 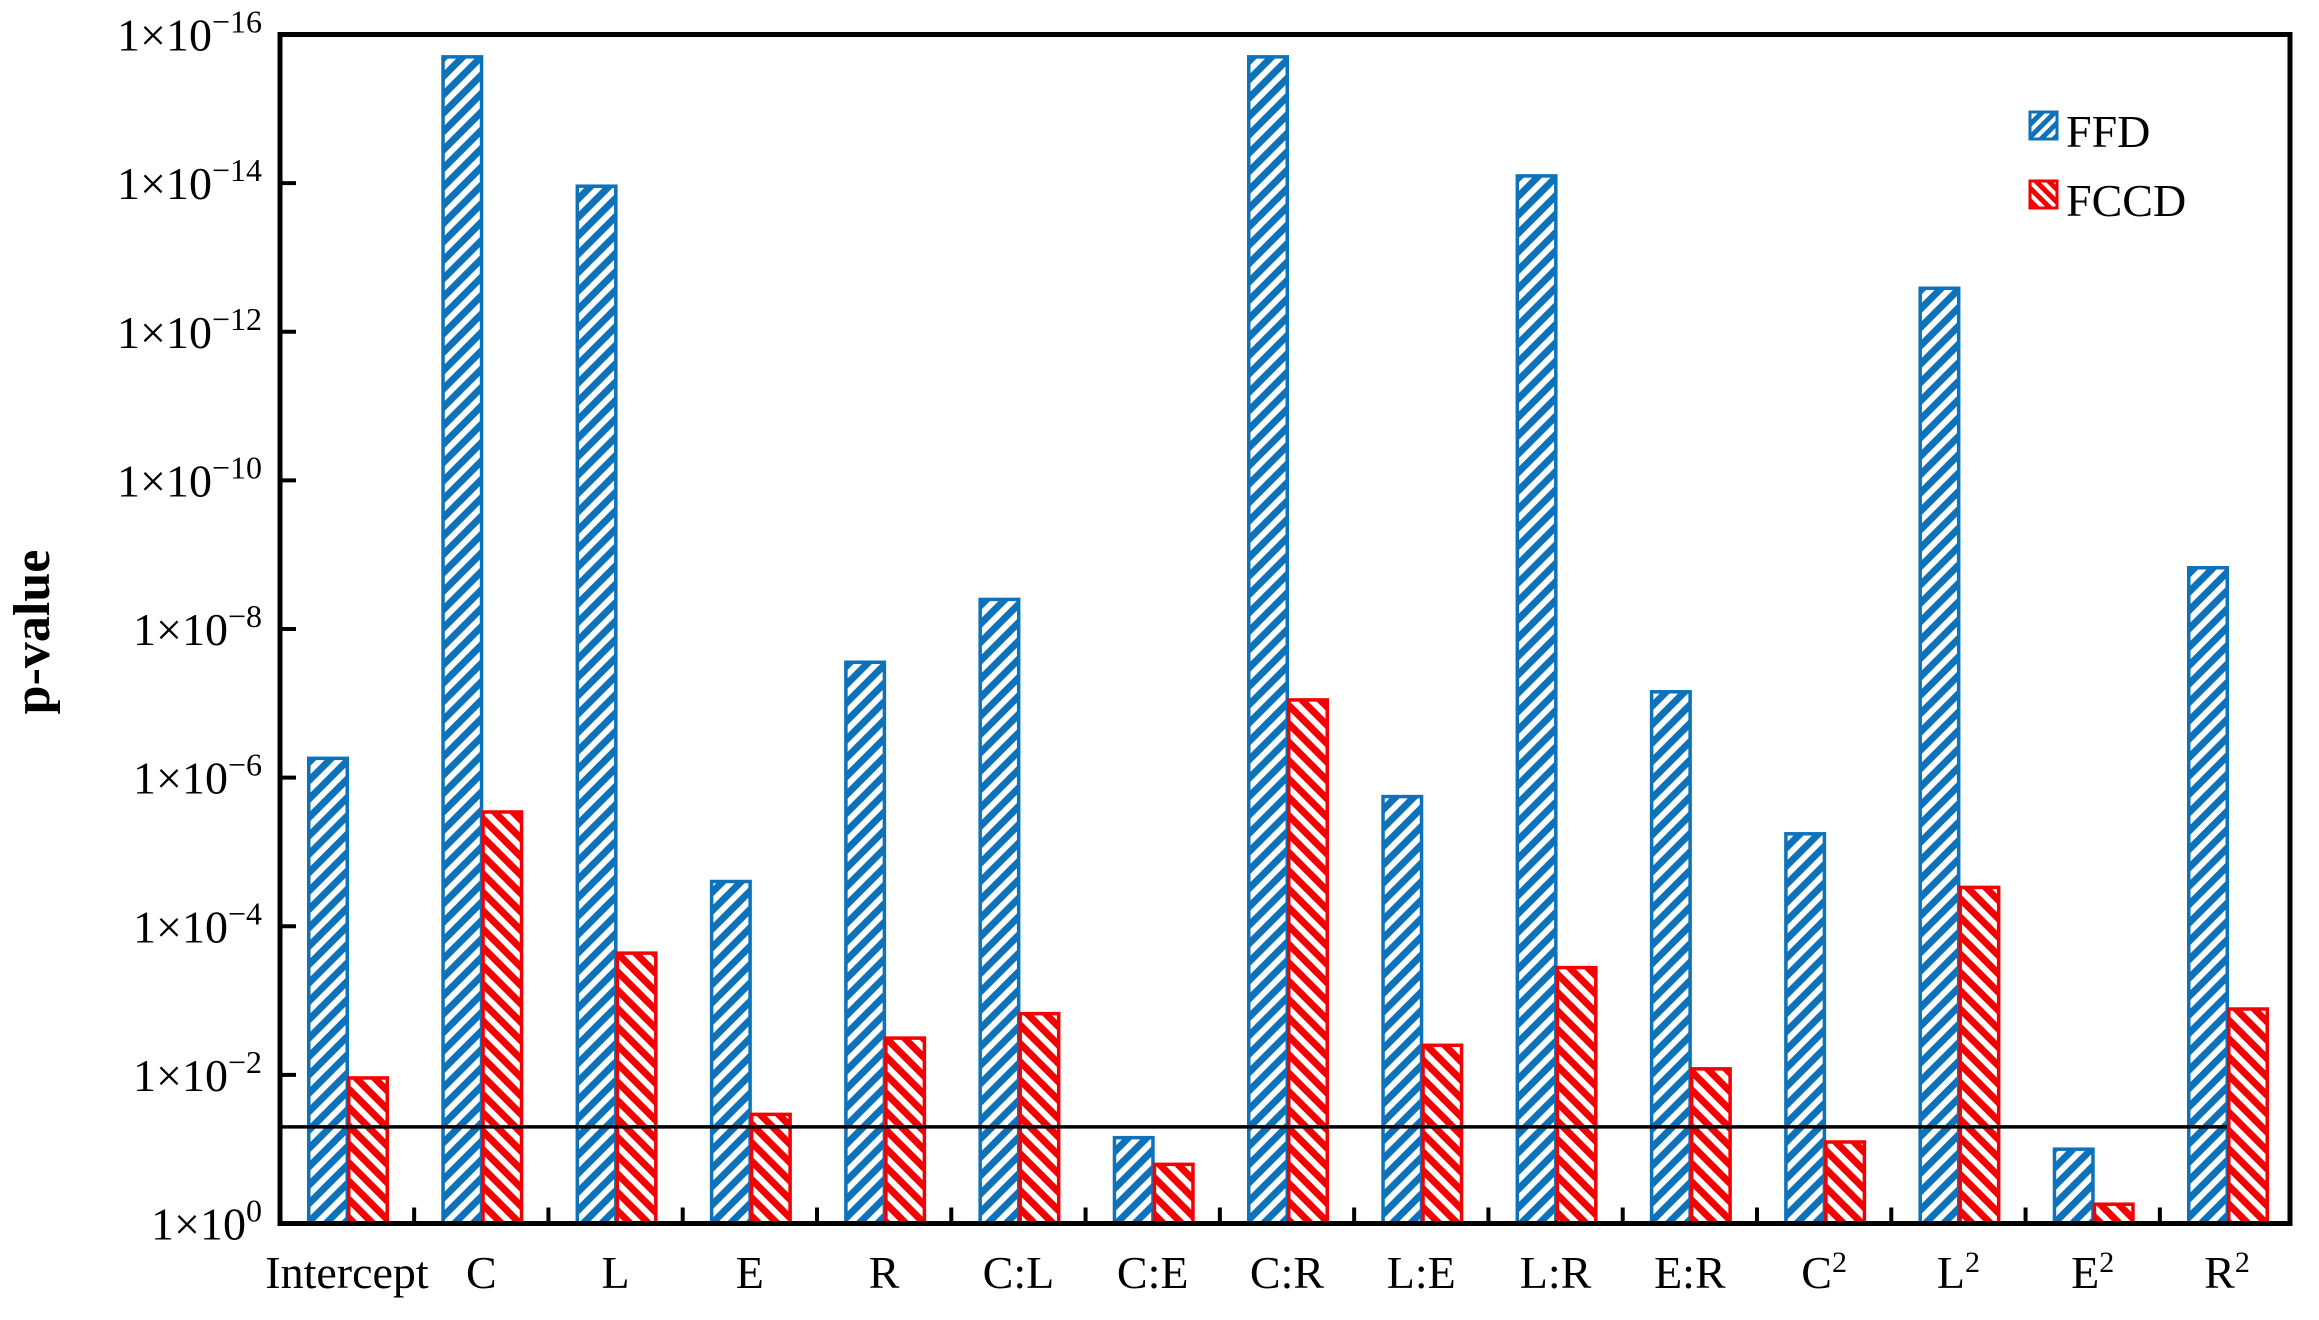 I want to click on bar-ffd-C, so click(x=462, y=640).